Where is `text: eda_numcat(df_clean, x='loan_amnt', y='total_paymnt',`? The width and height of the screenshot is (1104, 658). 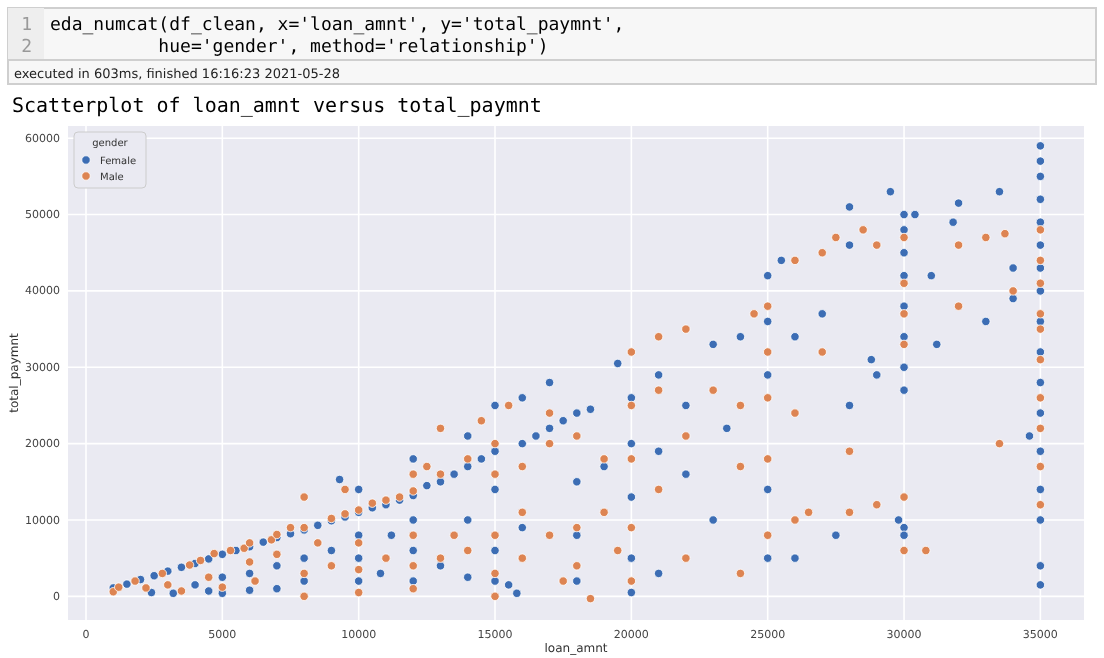 text: eda_numcat(df_clean, x='loan_amnt', y='total_paymnt', is located at coordinates (337, 26).